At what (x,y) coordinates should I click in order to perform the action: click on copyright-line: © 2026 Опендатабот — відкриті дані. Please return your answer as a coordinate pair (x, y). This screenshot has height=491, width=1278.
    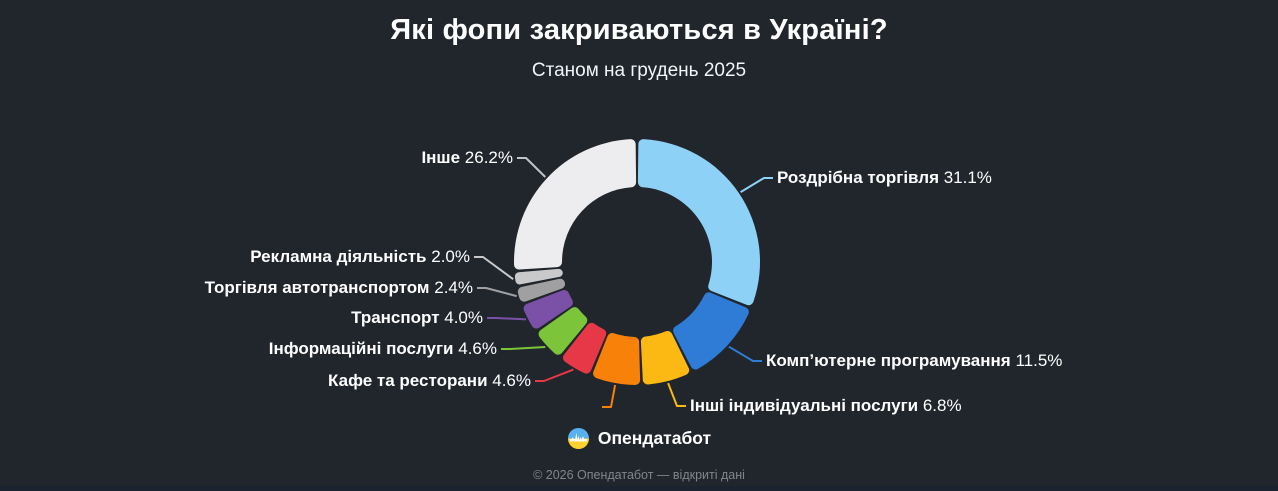
    Looking at the image, I should click on (639, 475).